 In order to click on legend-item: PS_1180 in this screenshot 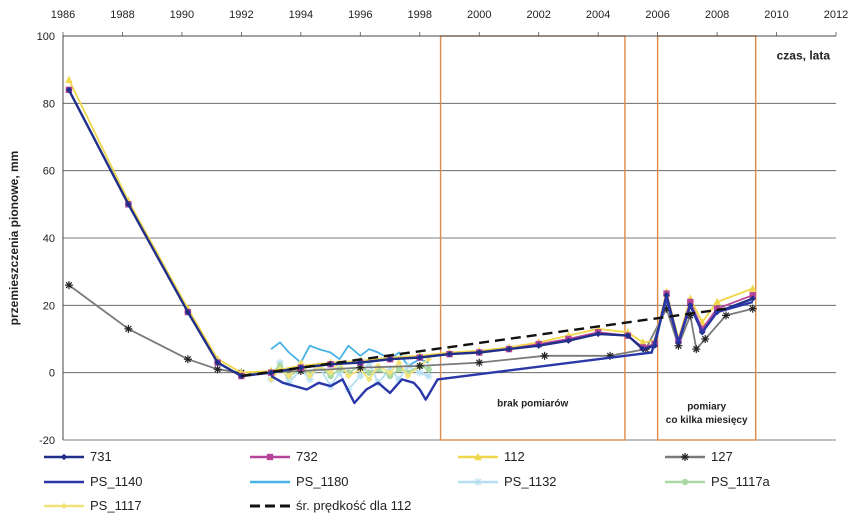, I will do `click(299, 481)`.